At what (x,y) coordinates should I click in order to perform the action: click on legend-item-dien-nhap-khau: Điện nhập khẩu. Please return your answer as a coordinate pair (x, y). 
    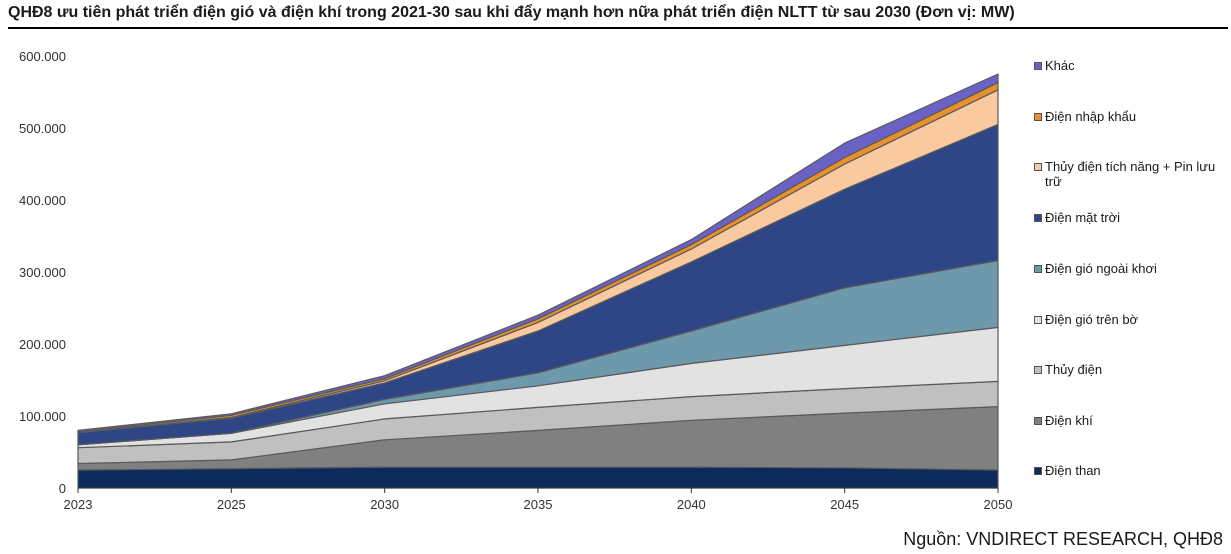
    Looking at the image, I should click on (1085, 116).